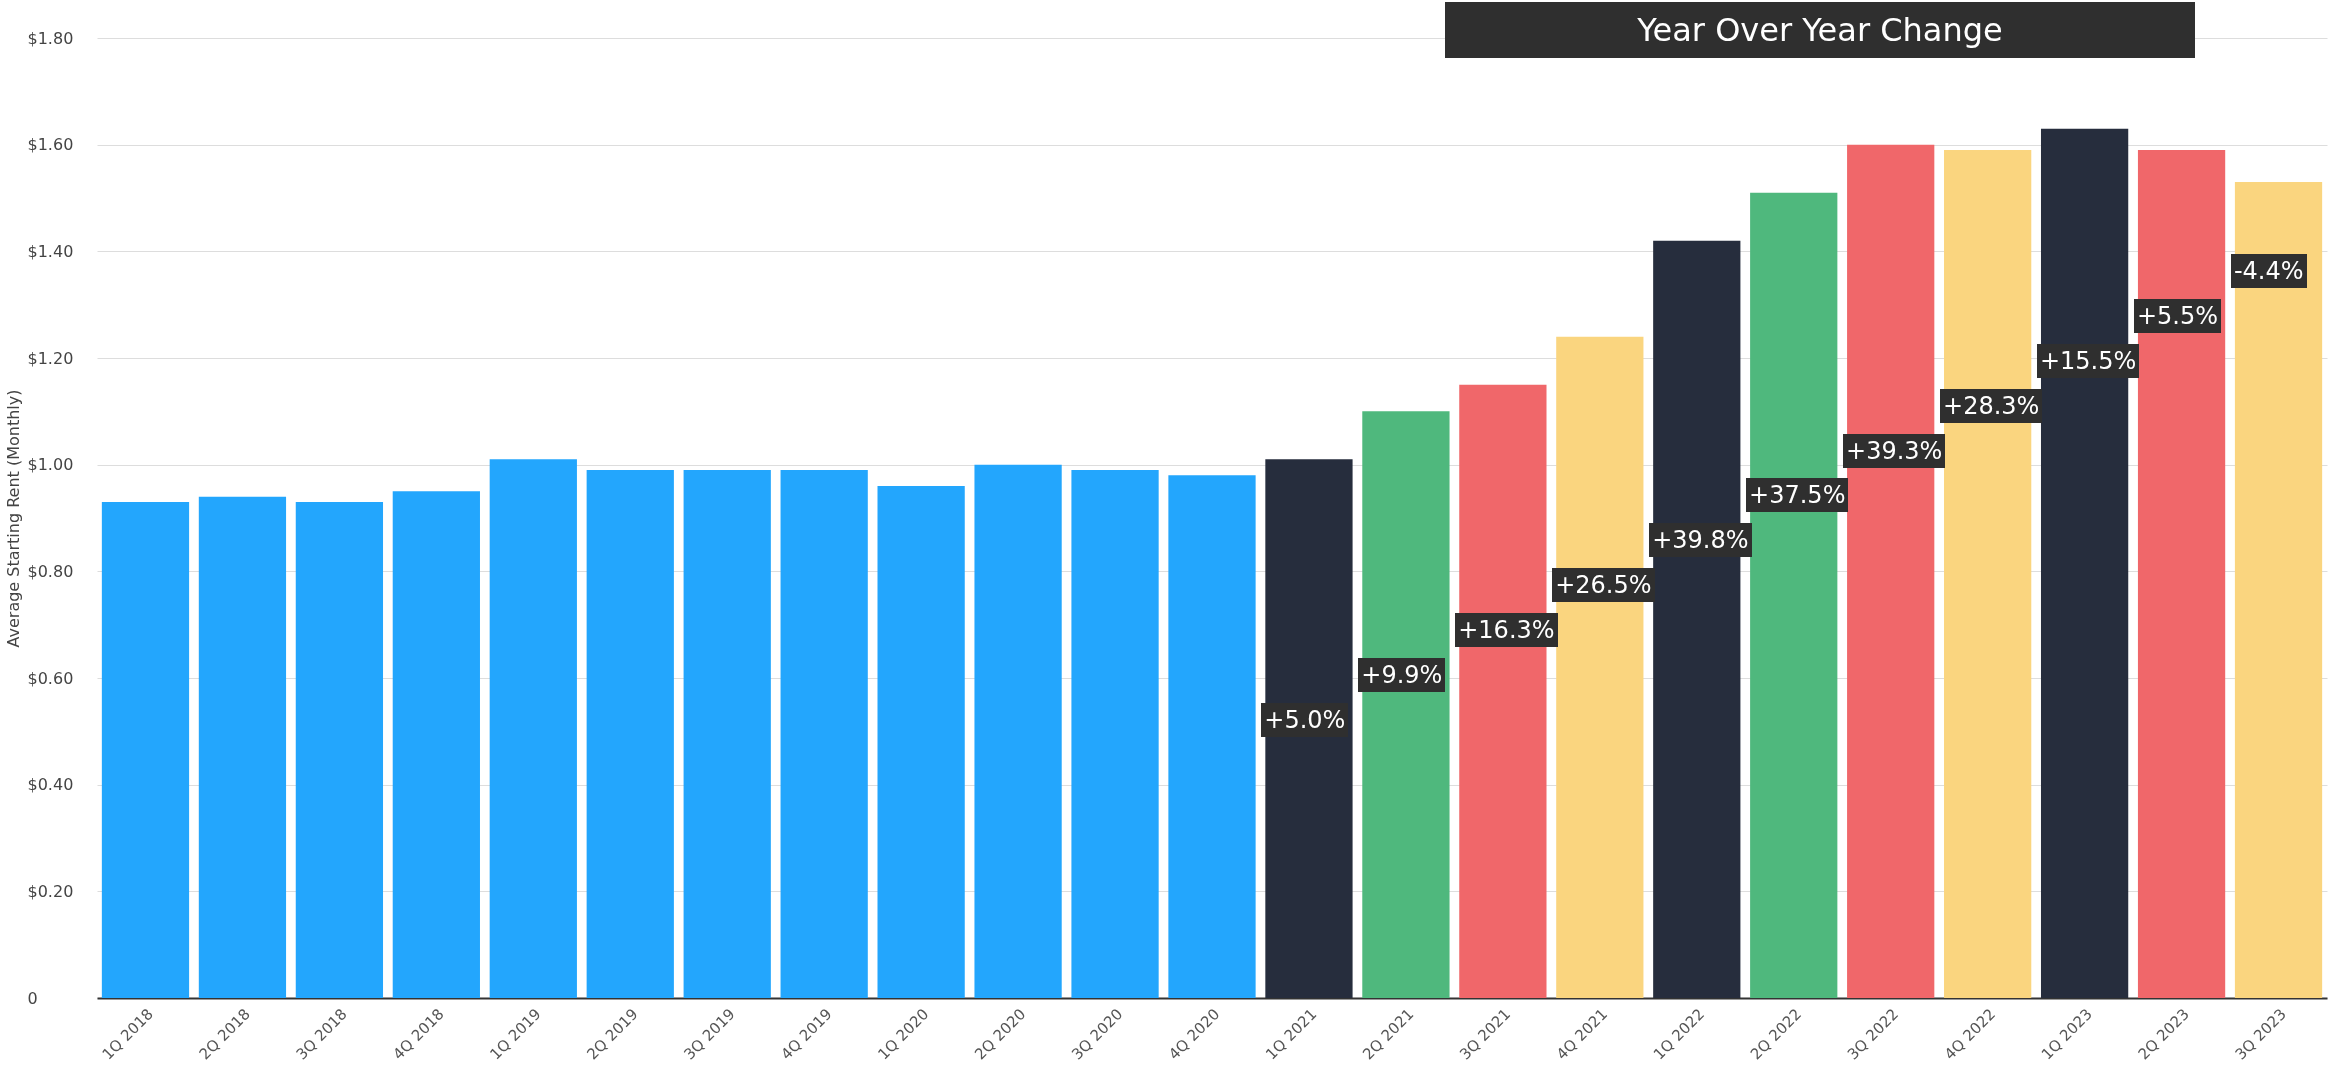 The width and height of the screenshot is (2341, 1091). What do you see at coordinates (50, 38) in the screenshot?
I see `y-tick-label: $1.80` at bounding box center [50, 38].